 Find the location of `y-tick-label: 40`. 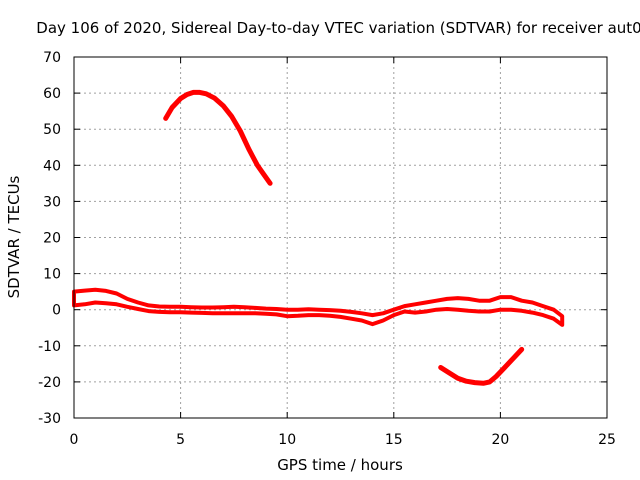

y-tick-label: 40 is located at coordinates (52, 166).